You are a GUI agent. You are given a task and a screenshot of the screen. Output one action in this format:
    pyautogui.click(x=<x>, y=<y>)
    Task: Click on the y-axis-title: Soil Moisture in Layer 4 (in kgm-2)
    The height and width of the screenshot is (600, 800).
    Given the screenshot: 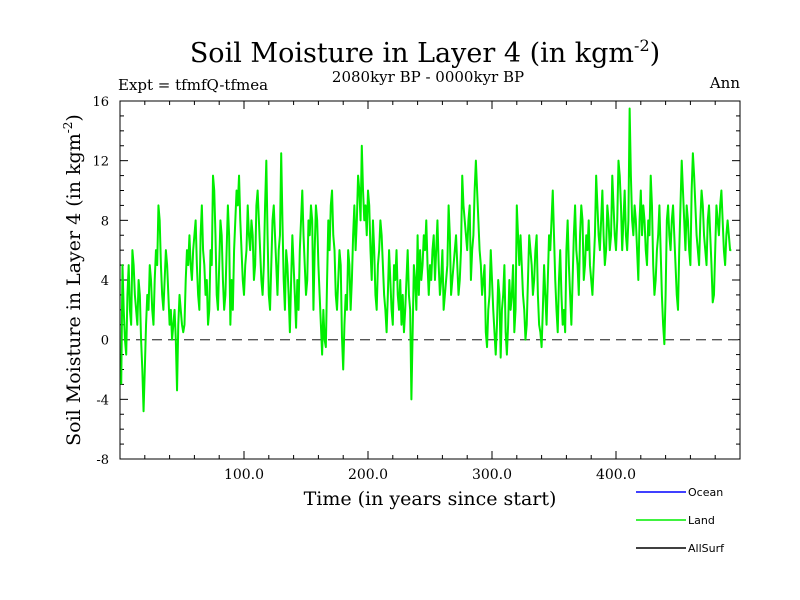 What is the action you would take?
    pyautogui.click(x=73, y=280)
    